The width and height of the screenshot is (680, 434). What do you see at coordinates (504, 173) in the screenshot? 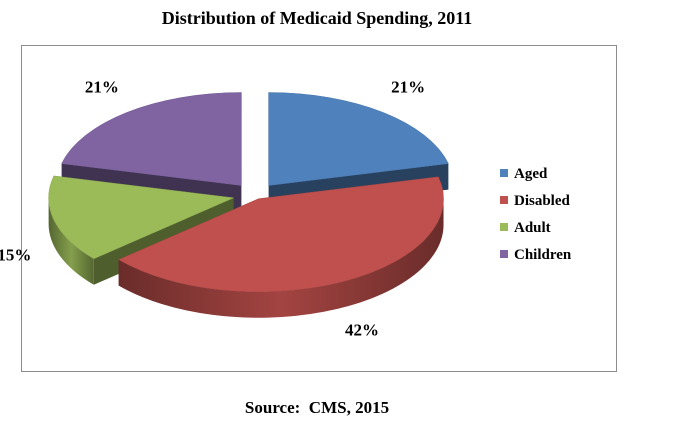
I see `legend-swatch-aged` at bounding box center [504, 173].